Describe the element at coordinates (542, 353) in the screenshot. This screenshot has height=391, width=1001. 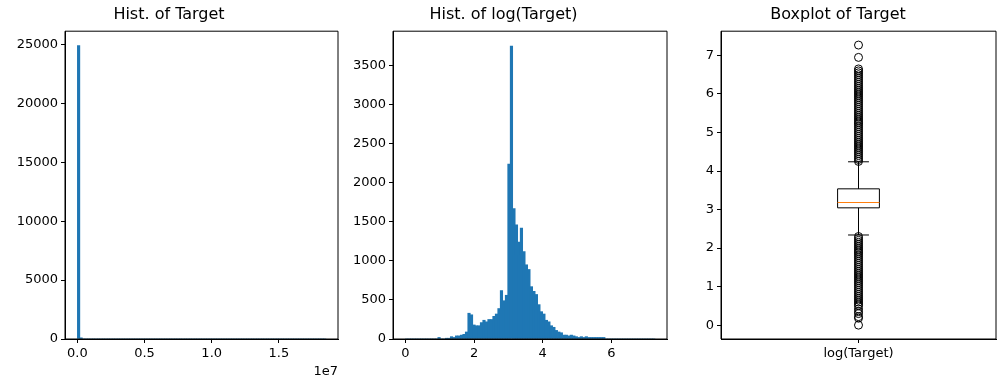
I see `x-tick-label: 4` at that location.